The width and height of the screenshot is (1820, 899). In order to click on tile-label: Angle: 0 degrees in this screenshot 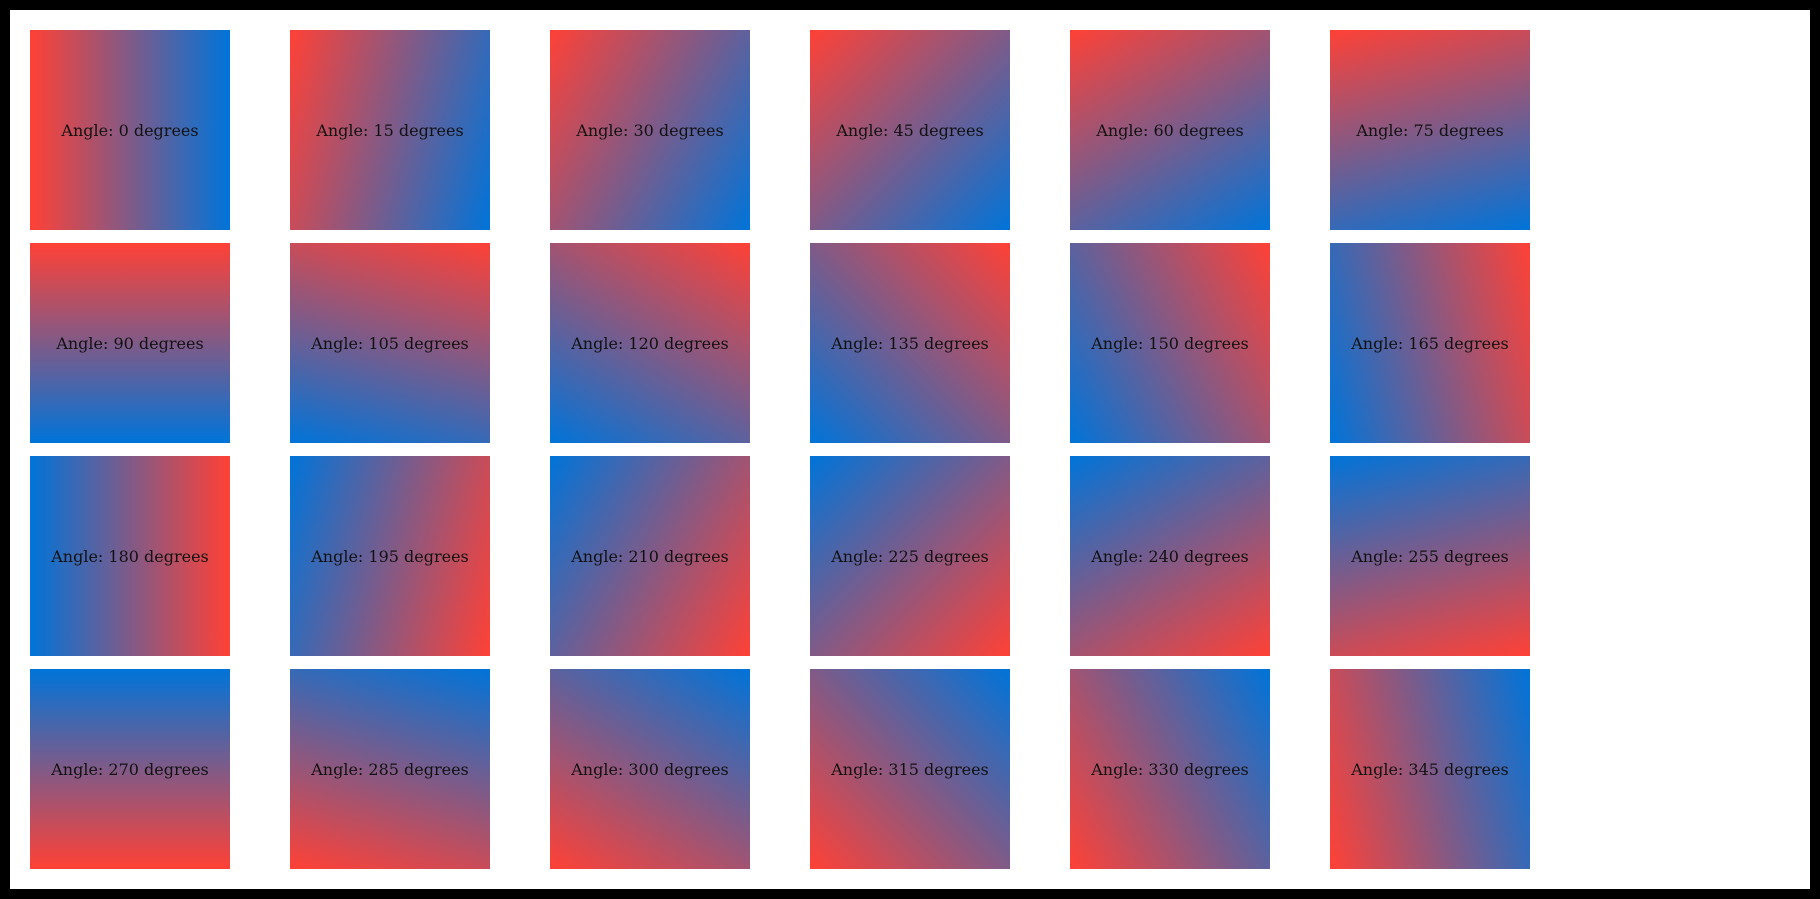, I will do `click(130, 130)`.